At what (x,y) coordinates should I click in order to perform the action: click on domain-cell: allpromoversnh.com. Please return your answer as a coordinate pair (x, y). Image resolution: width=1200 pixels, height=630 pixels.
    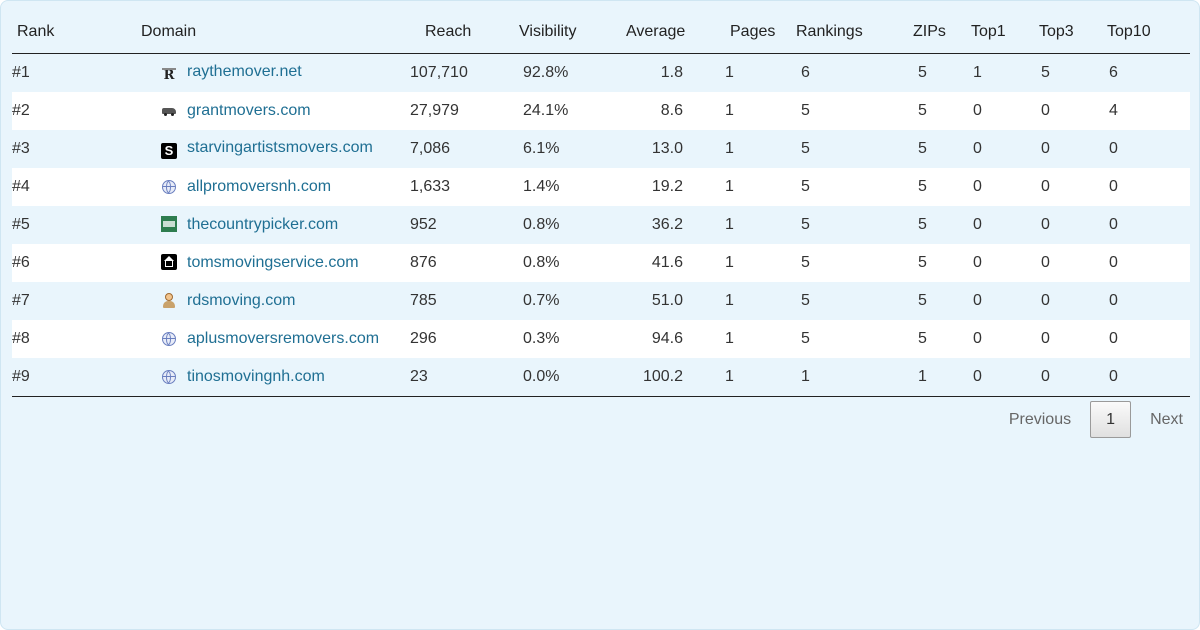
    Looking at the image, I should click on (247, 187).